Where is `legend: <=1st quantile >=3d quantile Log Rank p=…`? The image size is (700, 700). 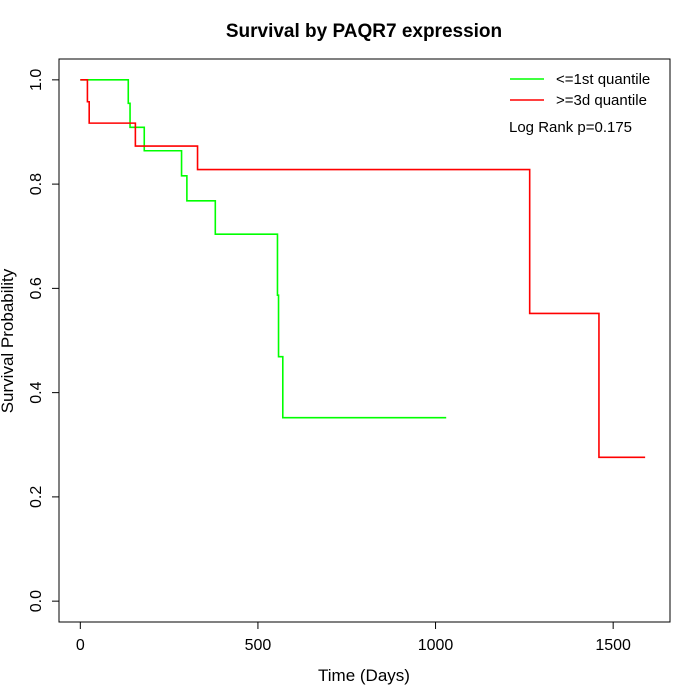
legend: <=1st quantile >=3d quantile Log Rank p=… is located at coordinates (579, 103).